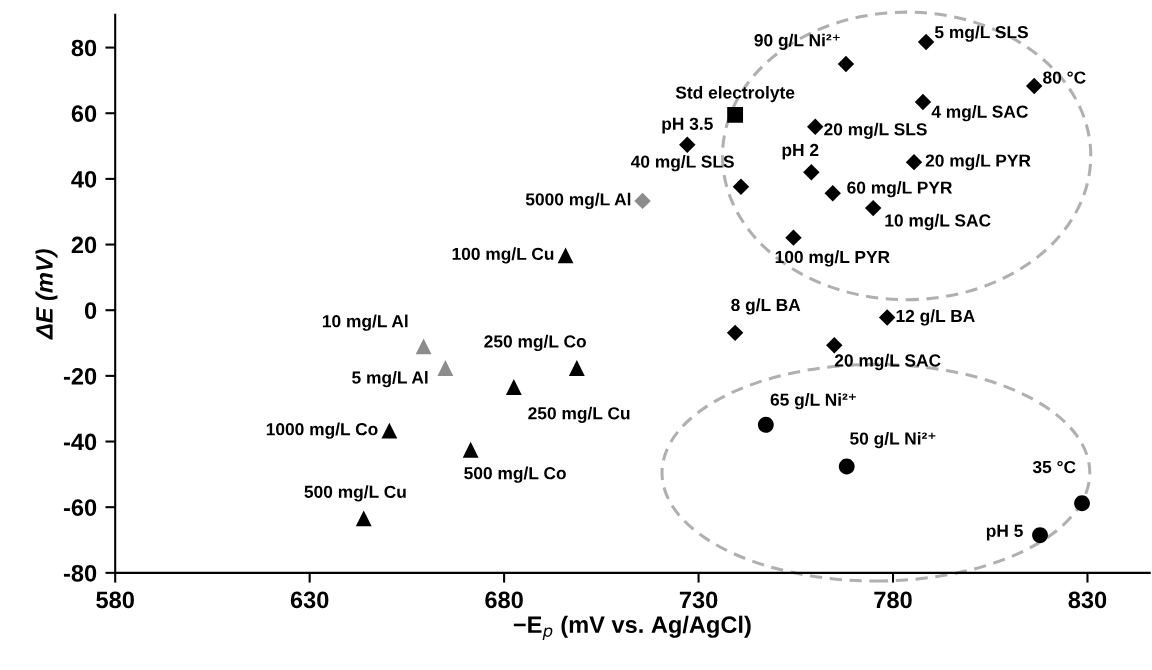 The width and height of the screenshot is (1152, 670). Describe the element at coordinates (355, 493) in the screenshot. I see `annotation: 500 mg/L Cu` at that location.